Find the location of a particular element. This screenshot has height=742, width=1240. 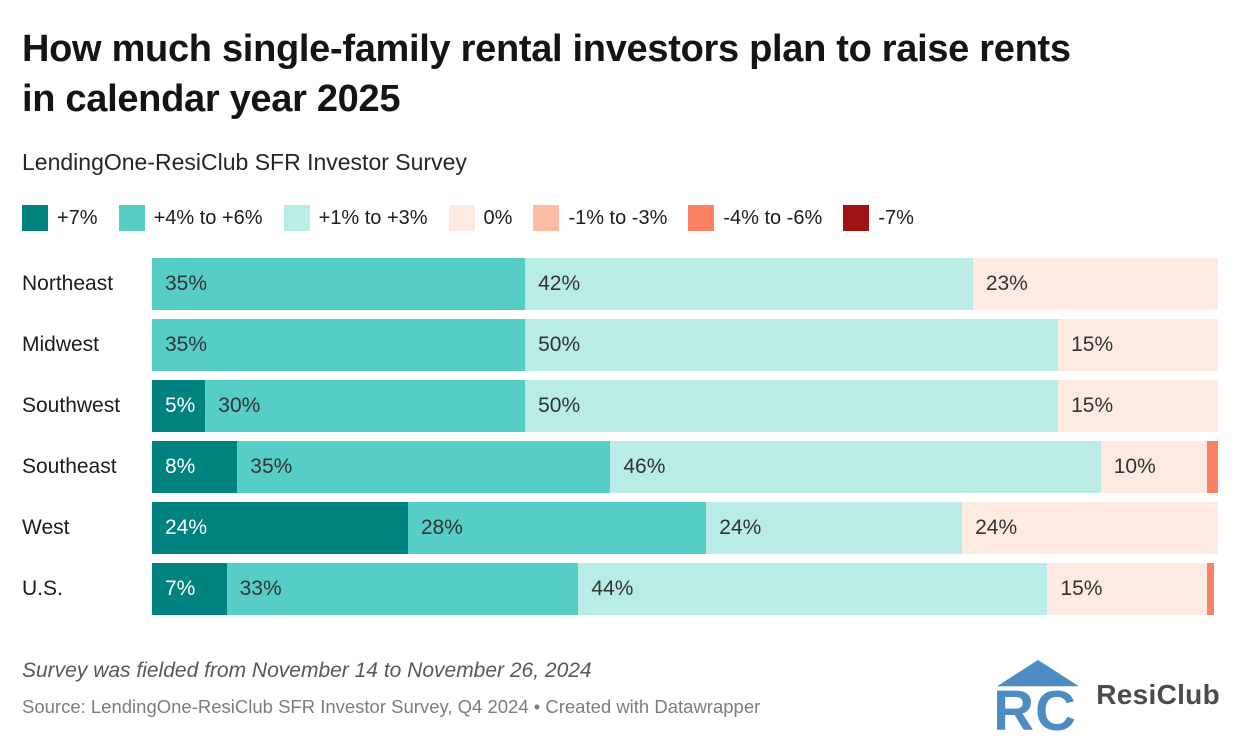

bar-segment: 30% is located at coordinates (365, 406).